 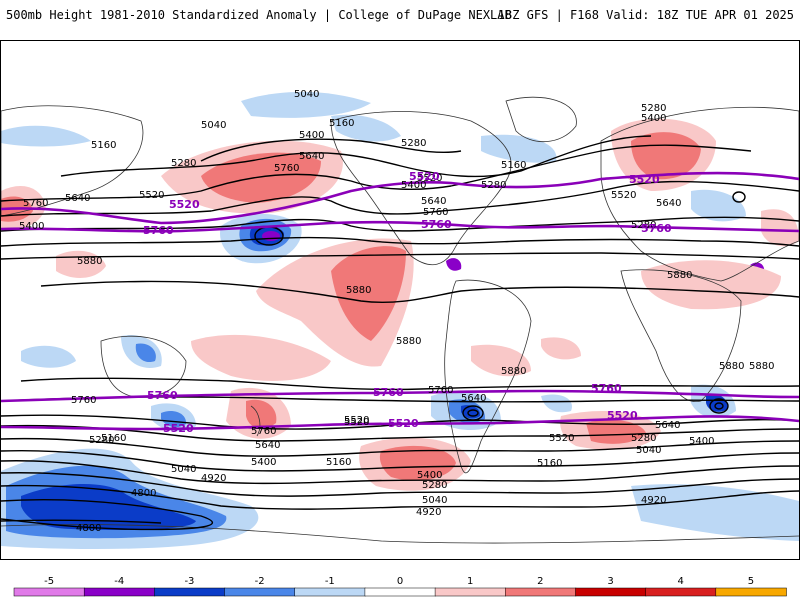 I want to click on colorbar-segment-pos2, so click(x=541, y=592).